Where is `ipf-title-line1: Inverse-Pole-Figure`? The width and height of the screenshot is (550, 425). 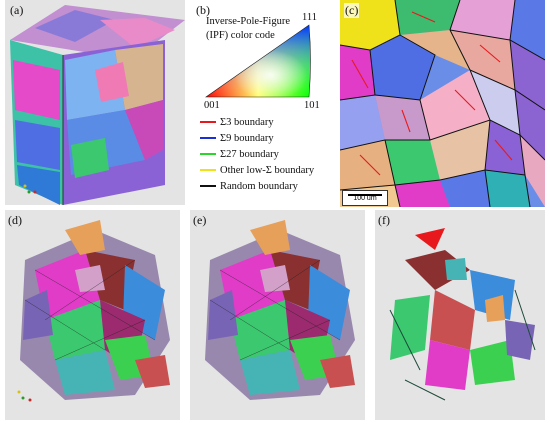 ipf-title-line1: Inverse-Pole-Figure is located at coordinates (248, 21).